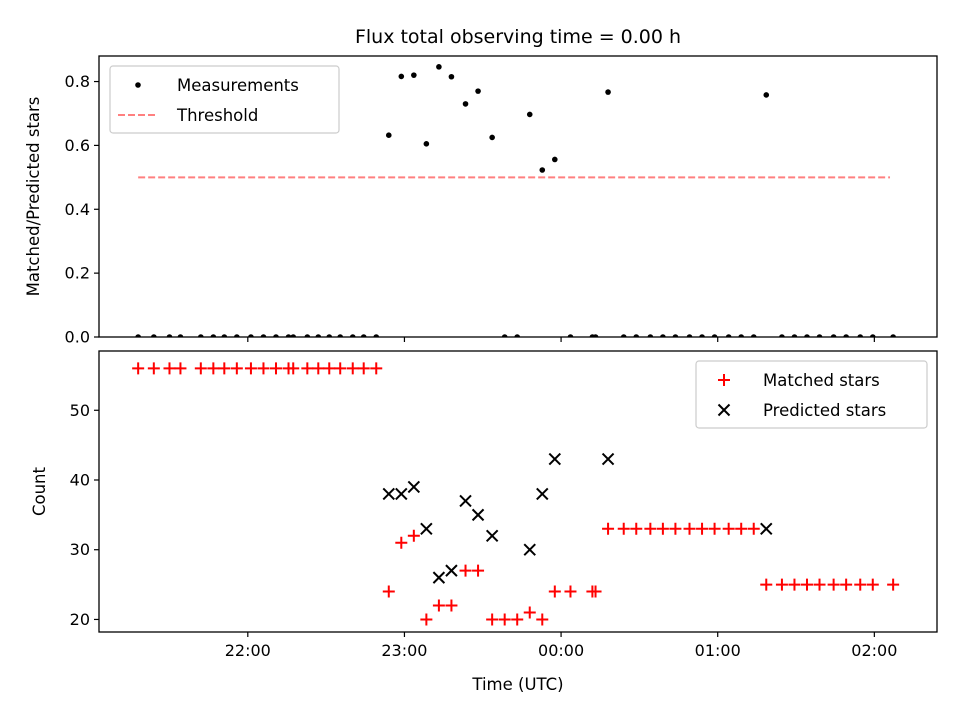 The image size is (960, 720). What do you see at coordinates (824, 410) in the screenshot?
I see `legend-entry: Predicted stars` at bounding box center [824, 410].